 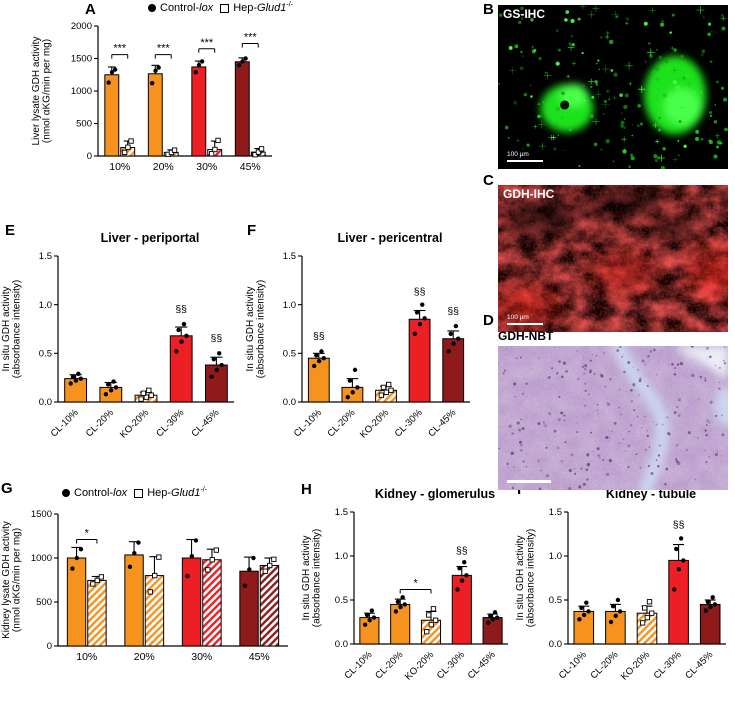 What do you see at coordinates (10, 230) in the screenshot?
I see `panel-label-e: E` at bounding box center [10, 230].